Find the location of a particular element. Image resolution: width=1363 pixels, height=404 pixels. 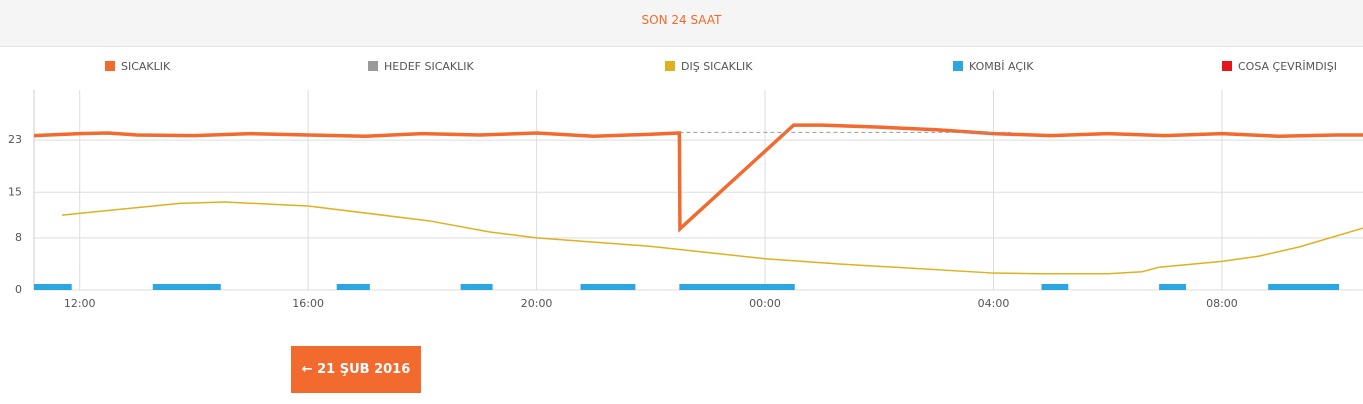

y-tick-label: 0 is located at coordinates (18, 289).